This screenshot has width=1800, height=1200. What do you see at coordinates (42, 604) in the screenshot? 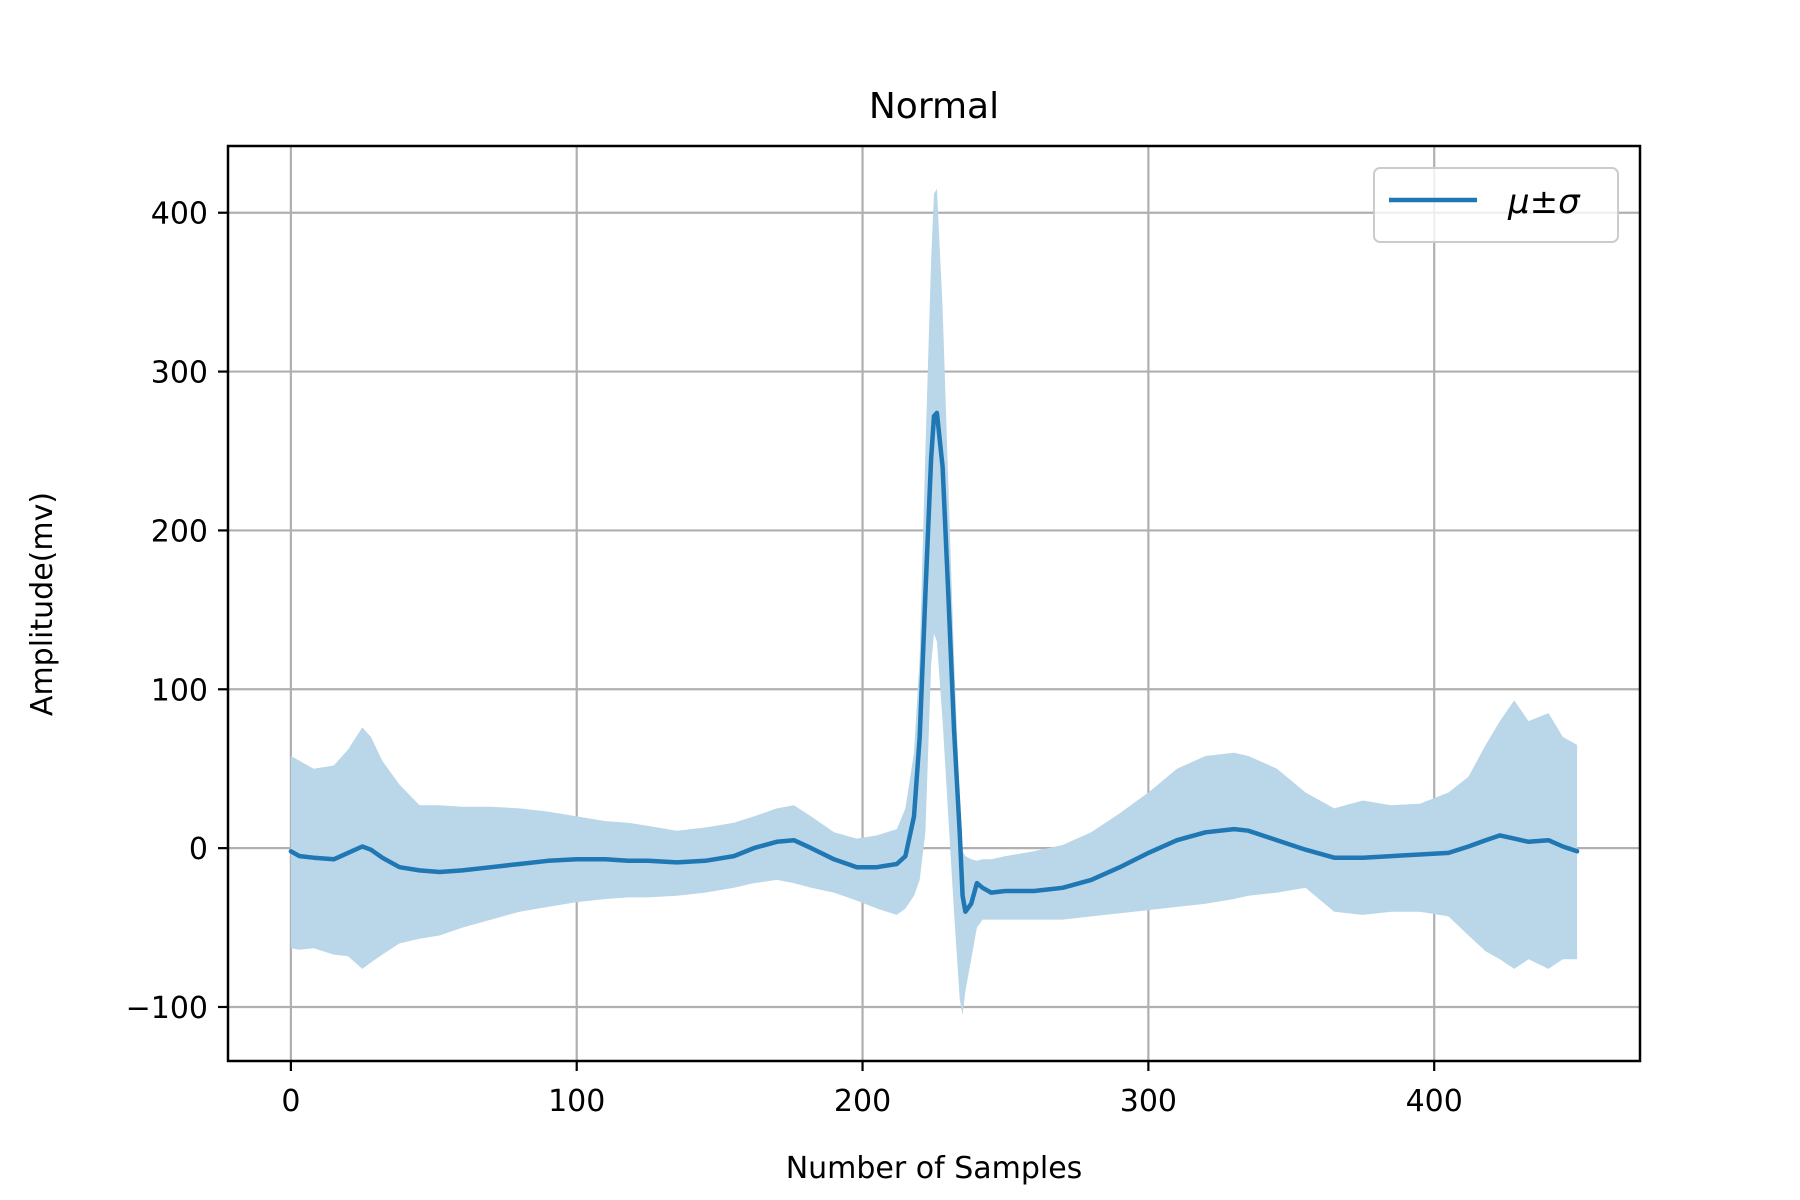
I see `y-axis-title: Amplitude(mv)` at bounding box center [42, 604].